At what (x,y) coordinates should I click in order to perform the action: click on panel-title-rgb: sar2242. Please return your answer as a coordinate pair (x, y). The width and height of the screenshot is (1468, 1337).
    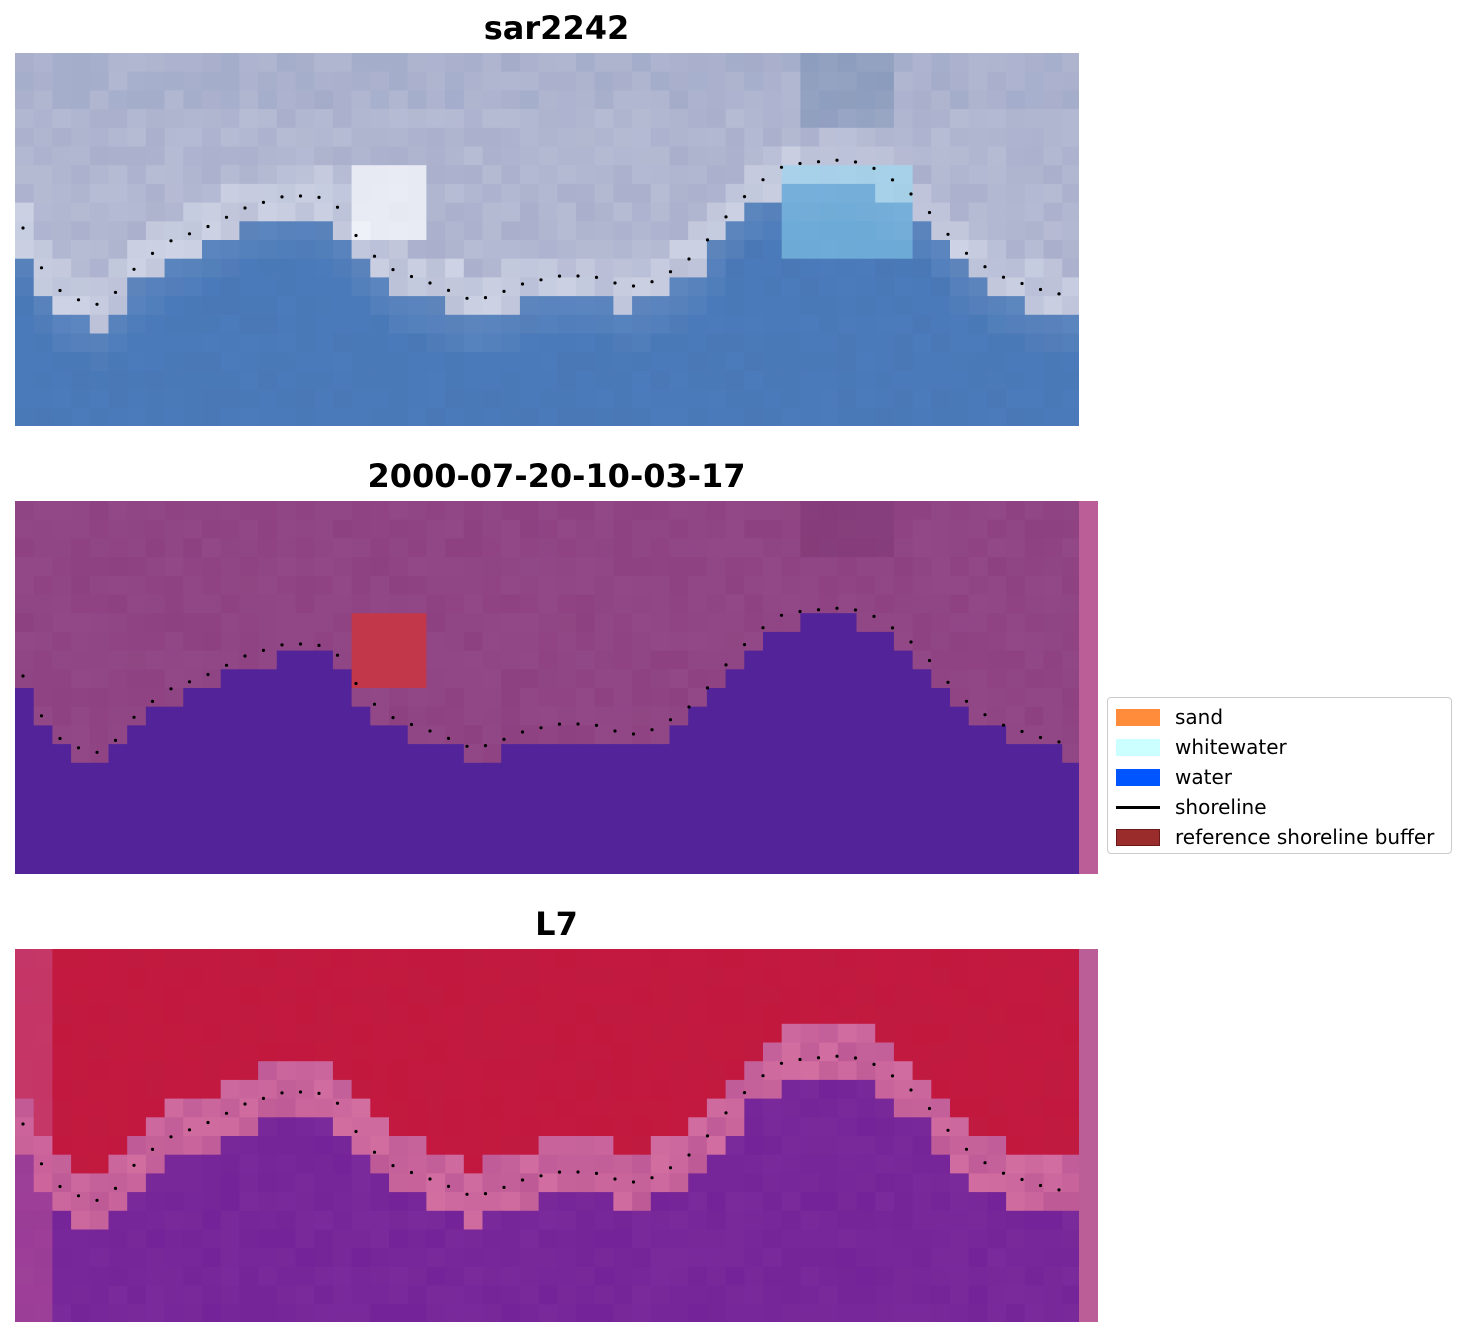
    Looking at the image, I should click on (556, 28).